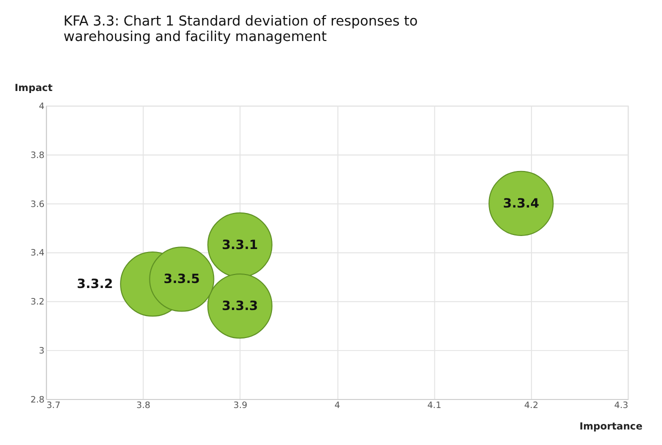 Image resolution: width=662 pixels, height=445 pixels. What do you see at coordinates (95, 283) in the screenshot?
I see `series-label: 3.3.2` at bounding box center [95, 283].